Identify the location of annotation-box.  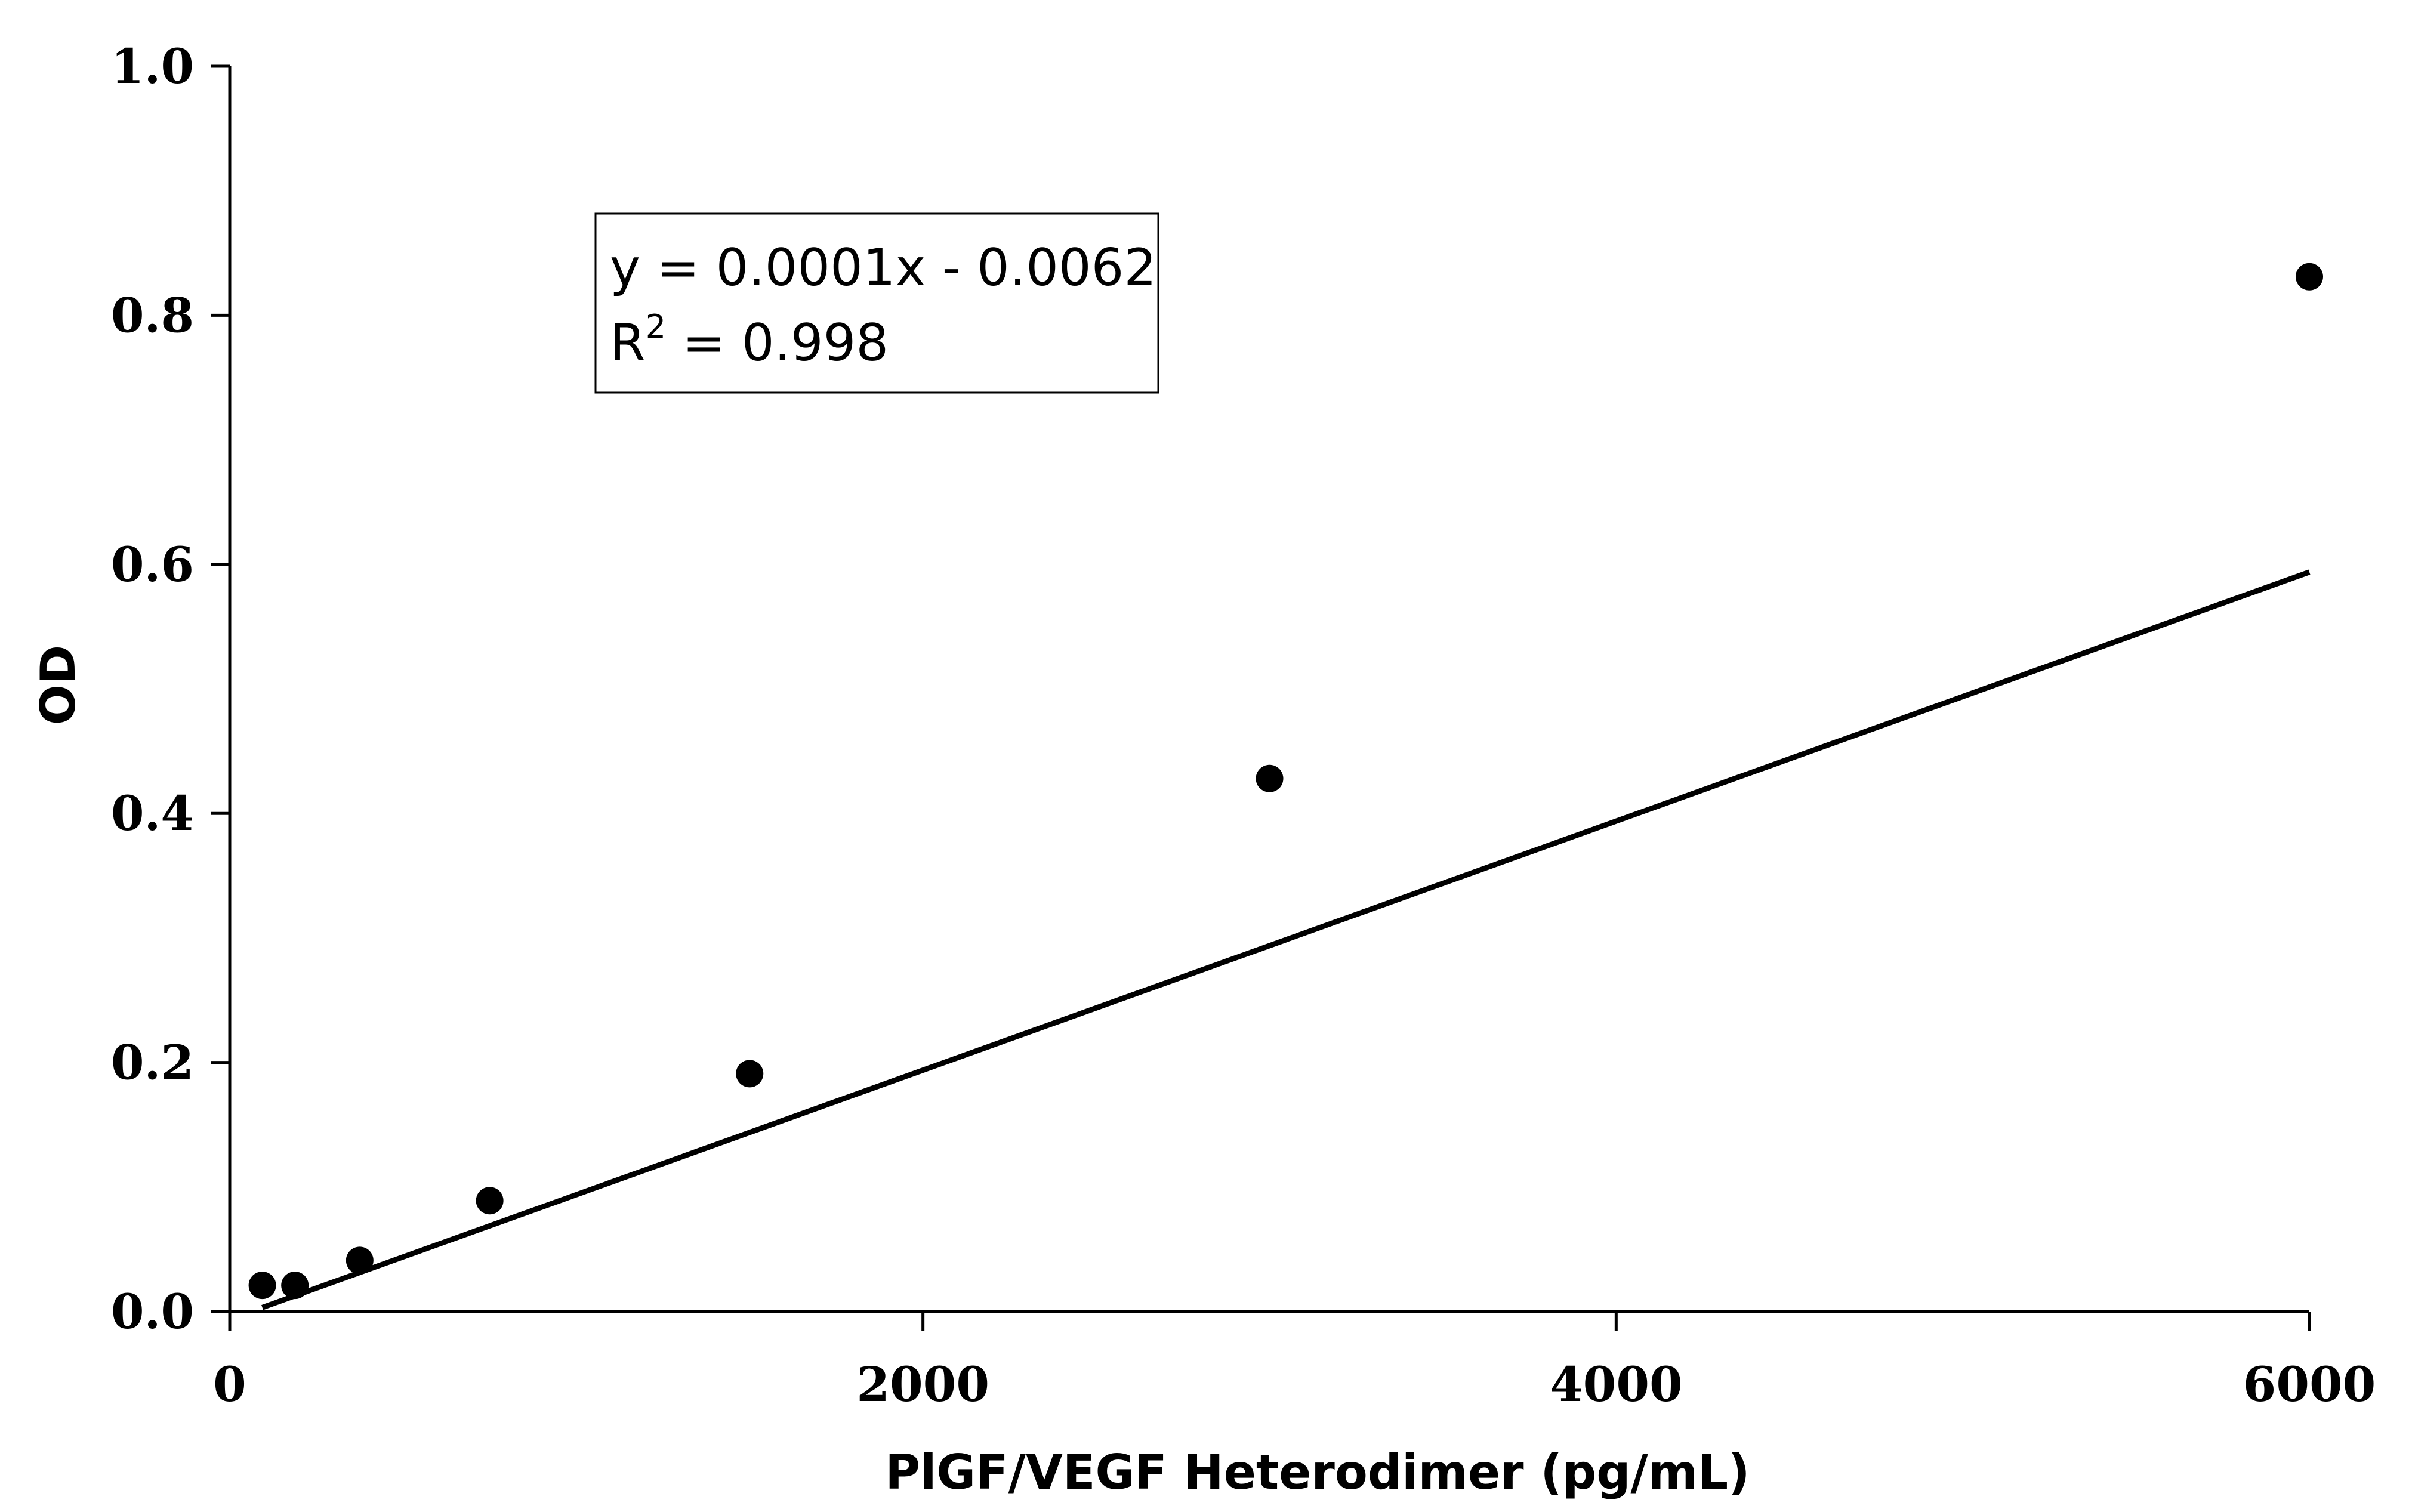
(876, 303).